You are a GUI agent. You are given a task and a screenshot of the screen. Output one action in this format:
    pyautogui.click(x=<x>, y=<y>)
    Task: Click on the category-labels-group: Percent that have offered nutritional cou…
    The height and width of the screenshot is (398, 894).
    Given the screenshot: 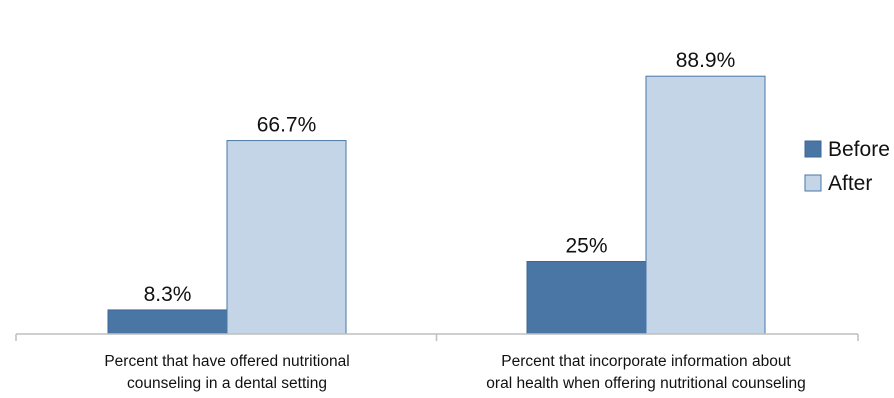 What is the action you would take?
    pyautogui.click(x=454, y=372)
    